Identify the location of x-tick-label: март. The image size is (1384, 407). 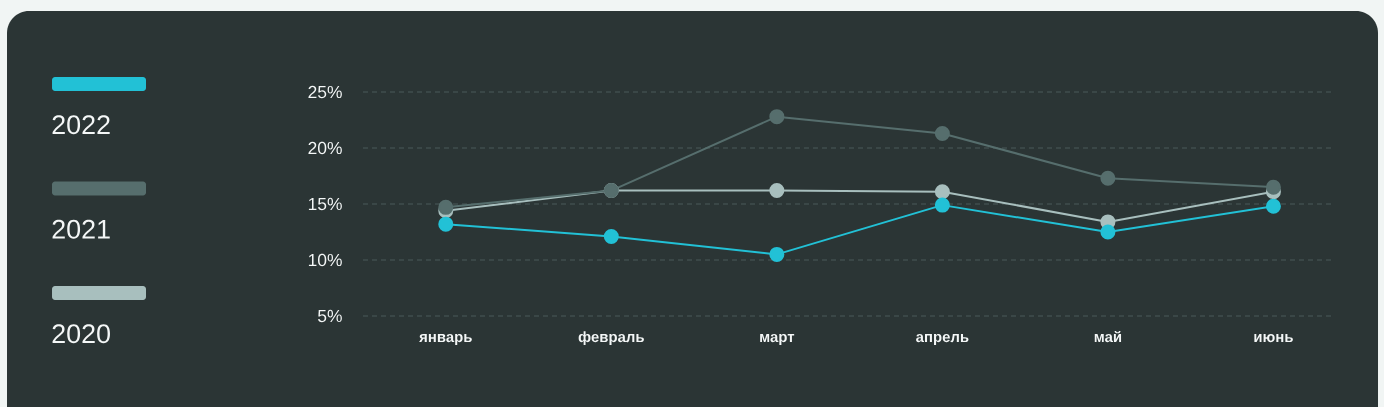
(777, 339).